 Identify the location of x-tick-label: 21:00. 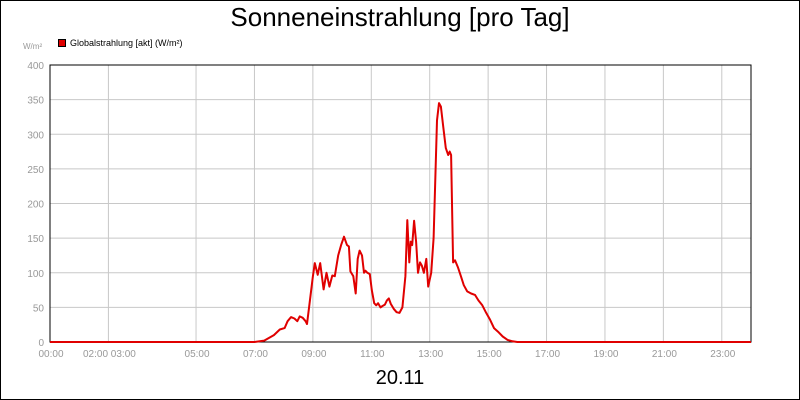
(664, 354).